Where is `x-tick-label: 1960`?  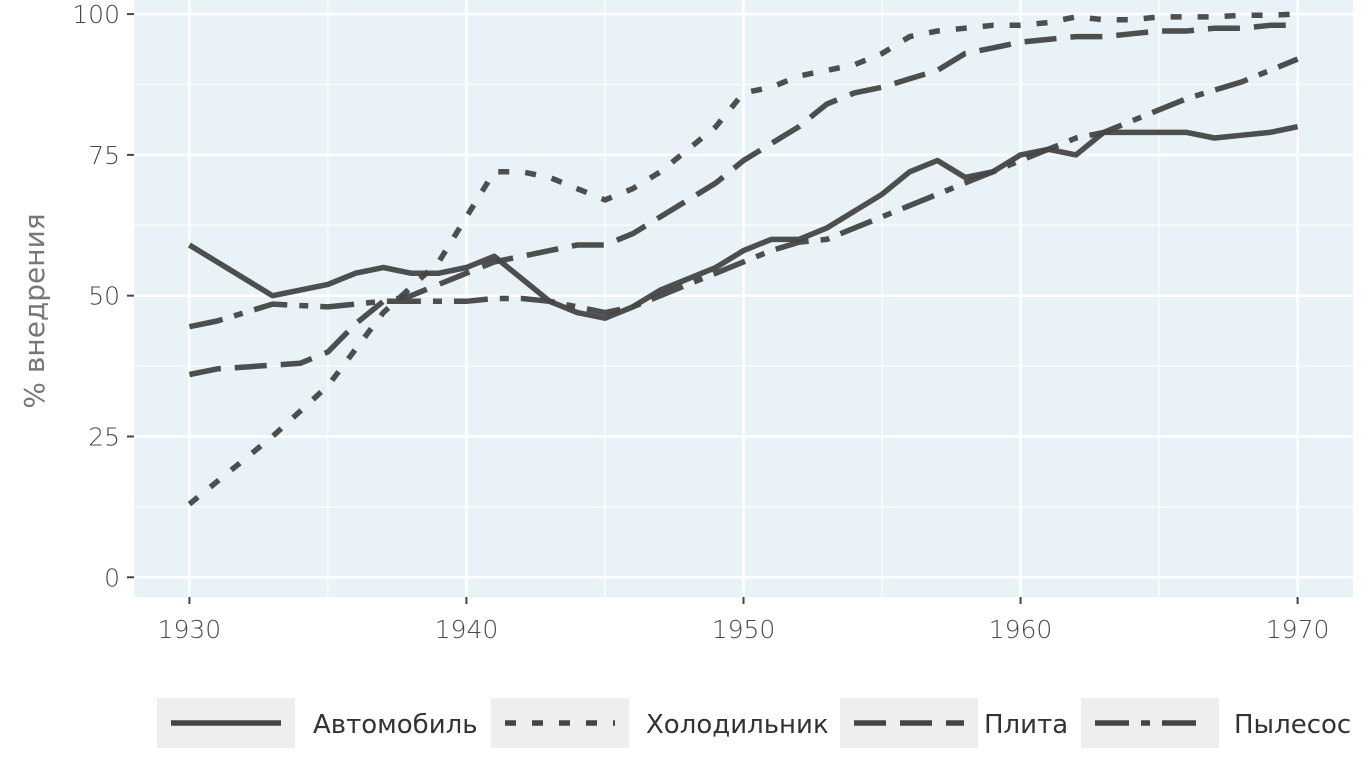 x-tick-label: 1960 is located at coordinates (1021, 629).